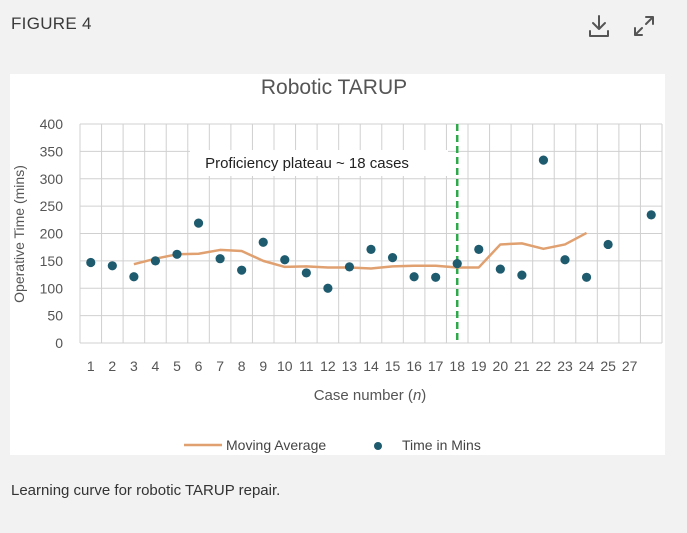  I want to click on x-tick-label: 8, so click(242, 366).